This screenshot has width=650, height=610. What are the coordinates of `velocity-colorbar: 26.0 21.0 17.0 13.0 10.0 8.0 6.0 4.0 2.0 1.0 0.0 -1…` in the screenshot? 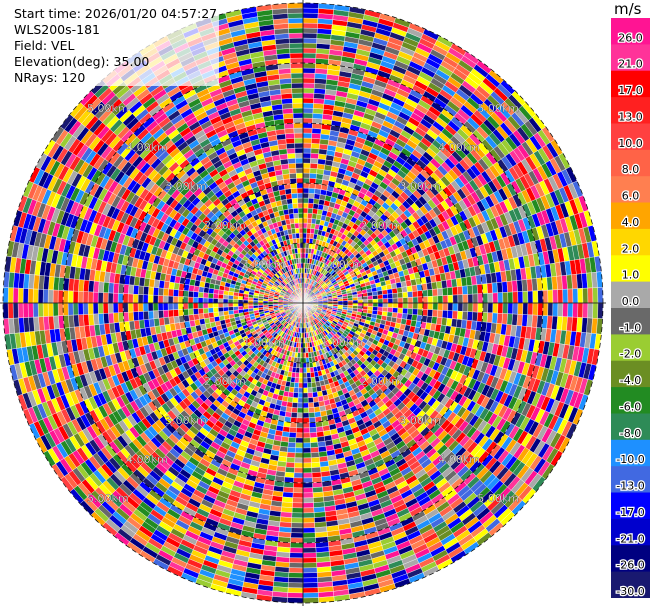 It's located at (630, 308).